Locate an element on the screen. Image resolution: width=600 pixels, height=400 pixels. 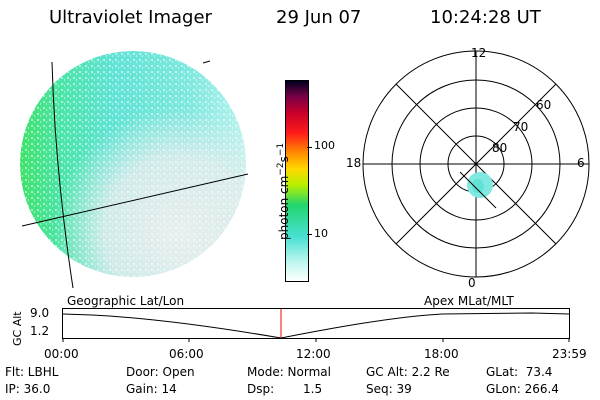
colorbar-tick-100: 100 is located at coordinates (324, 145).